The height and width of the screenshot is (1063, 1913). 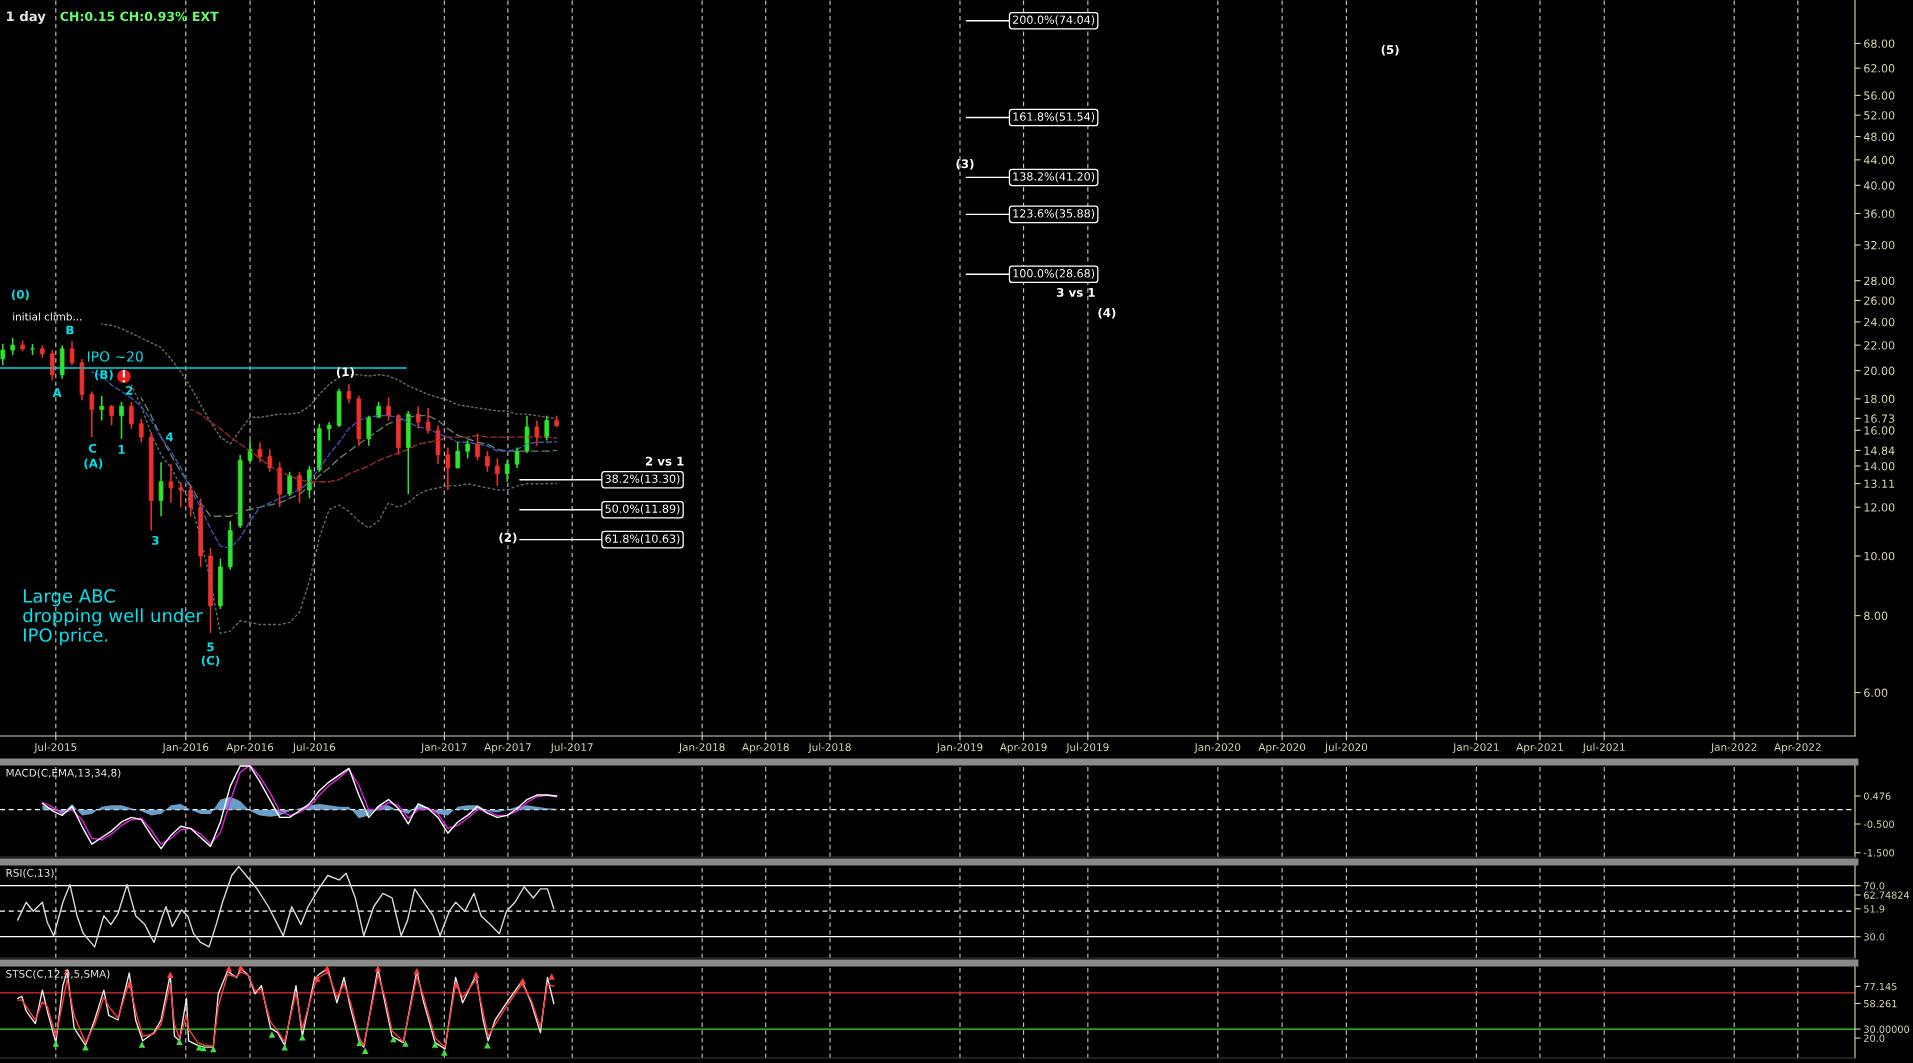 I want to click on y-tick-label: 28.00, so click(x=1879, y=281).